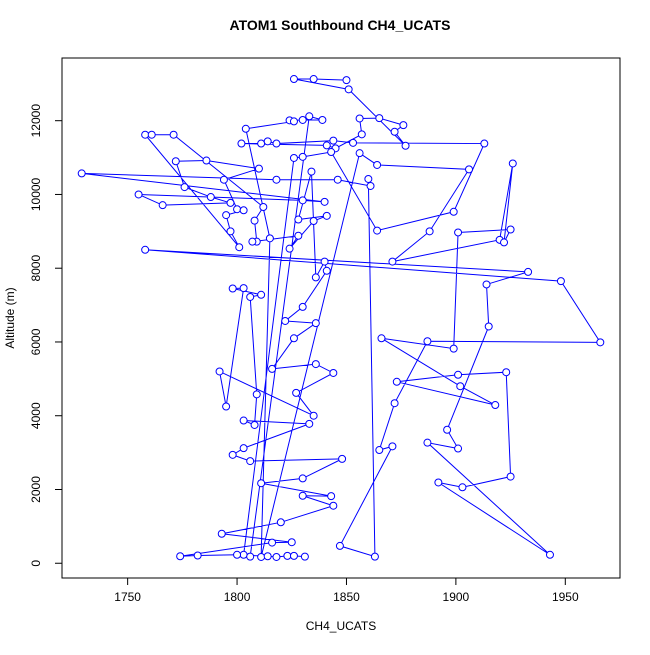 This screenshot has height=655, width=650. What do you see at coordinates (36, 563) in the screenshot?
I see `y-tick-label: 0` at bounding box center [36, 563].